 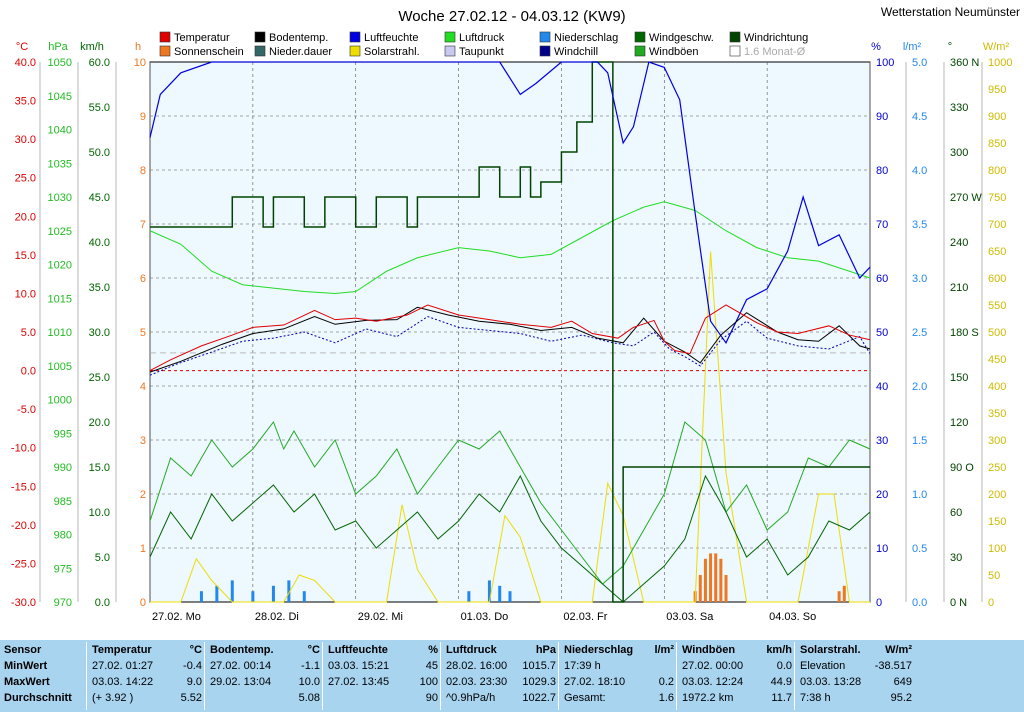 What do you see at coordinates (25, 294) in the screenshot?
I see `temp-tick-label: 10.0` at bounding box center [25, 294].